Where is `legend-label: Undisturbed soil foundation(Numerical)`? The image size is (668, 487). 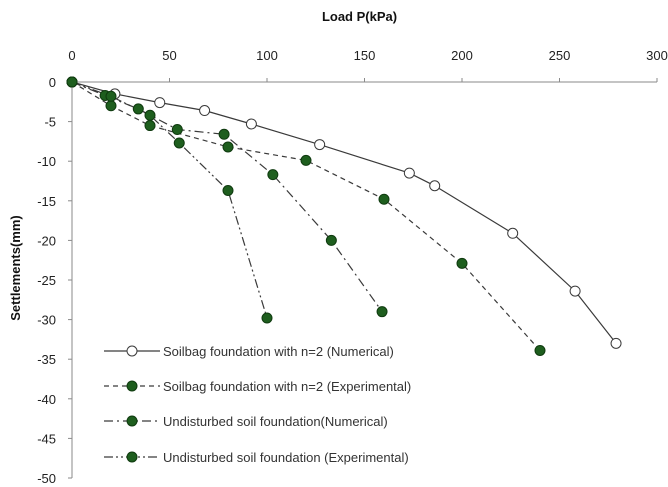 legend-label: Undisturbed soil foundation(Numerical) is located at coordinates (275, 421).